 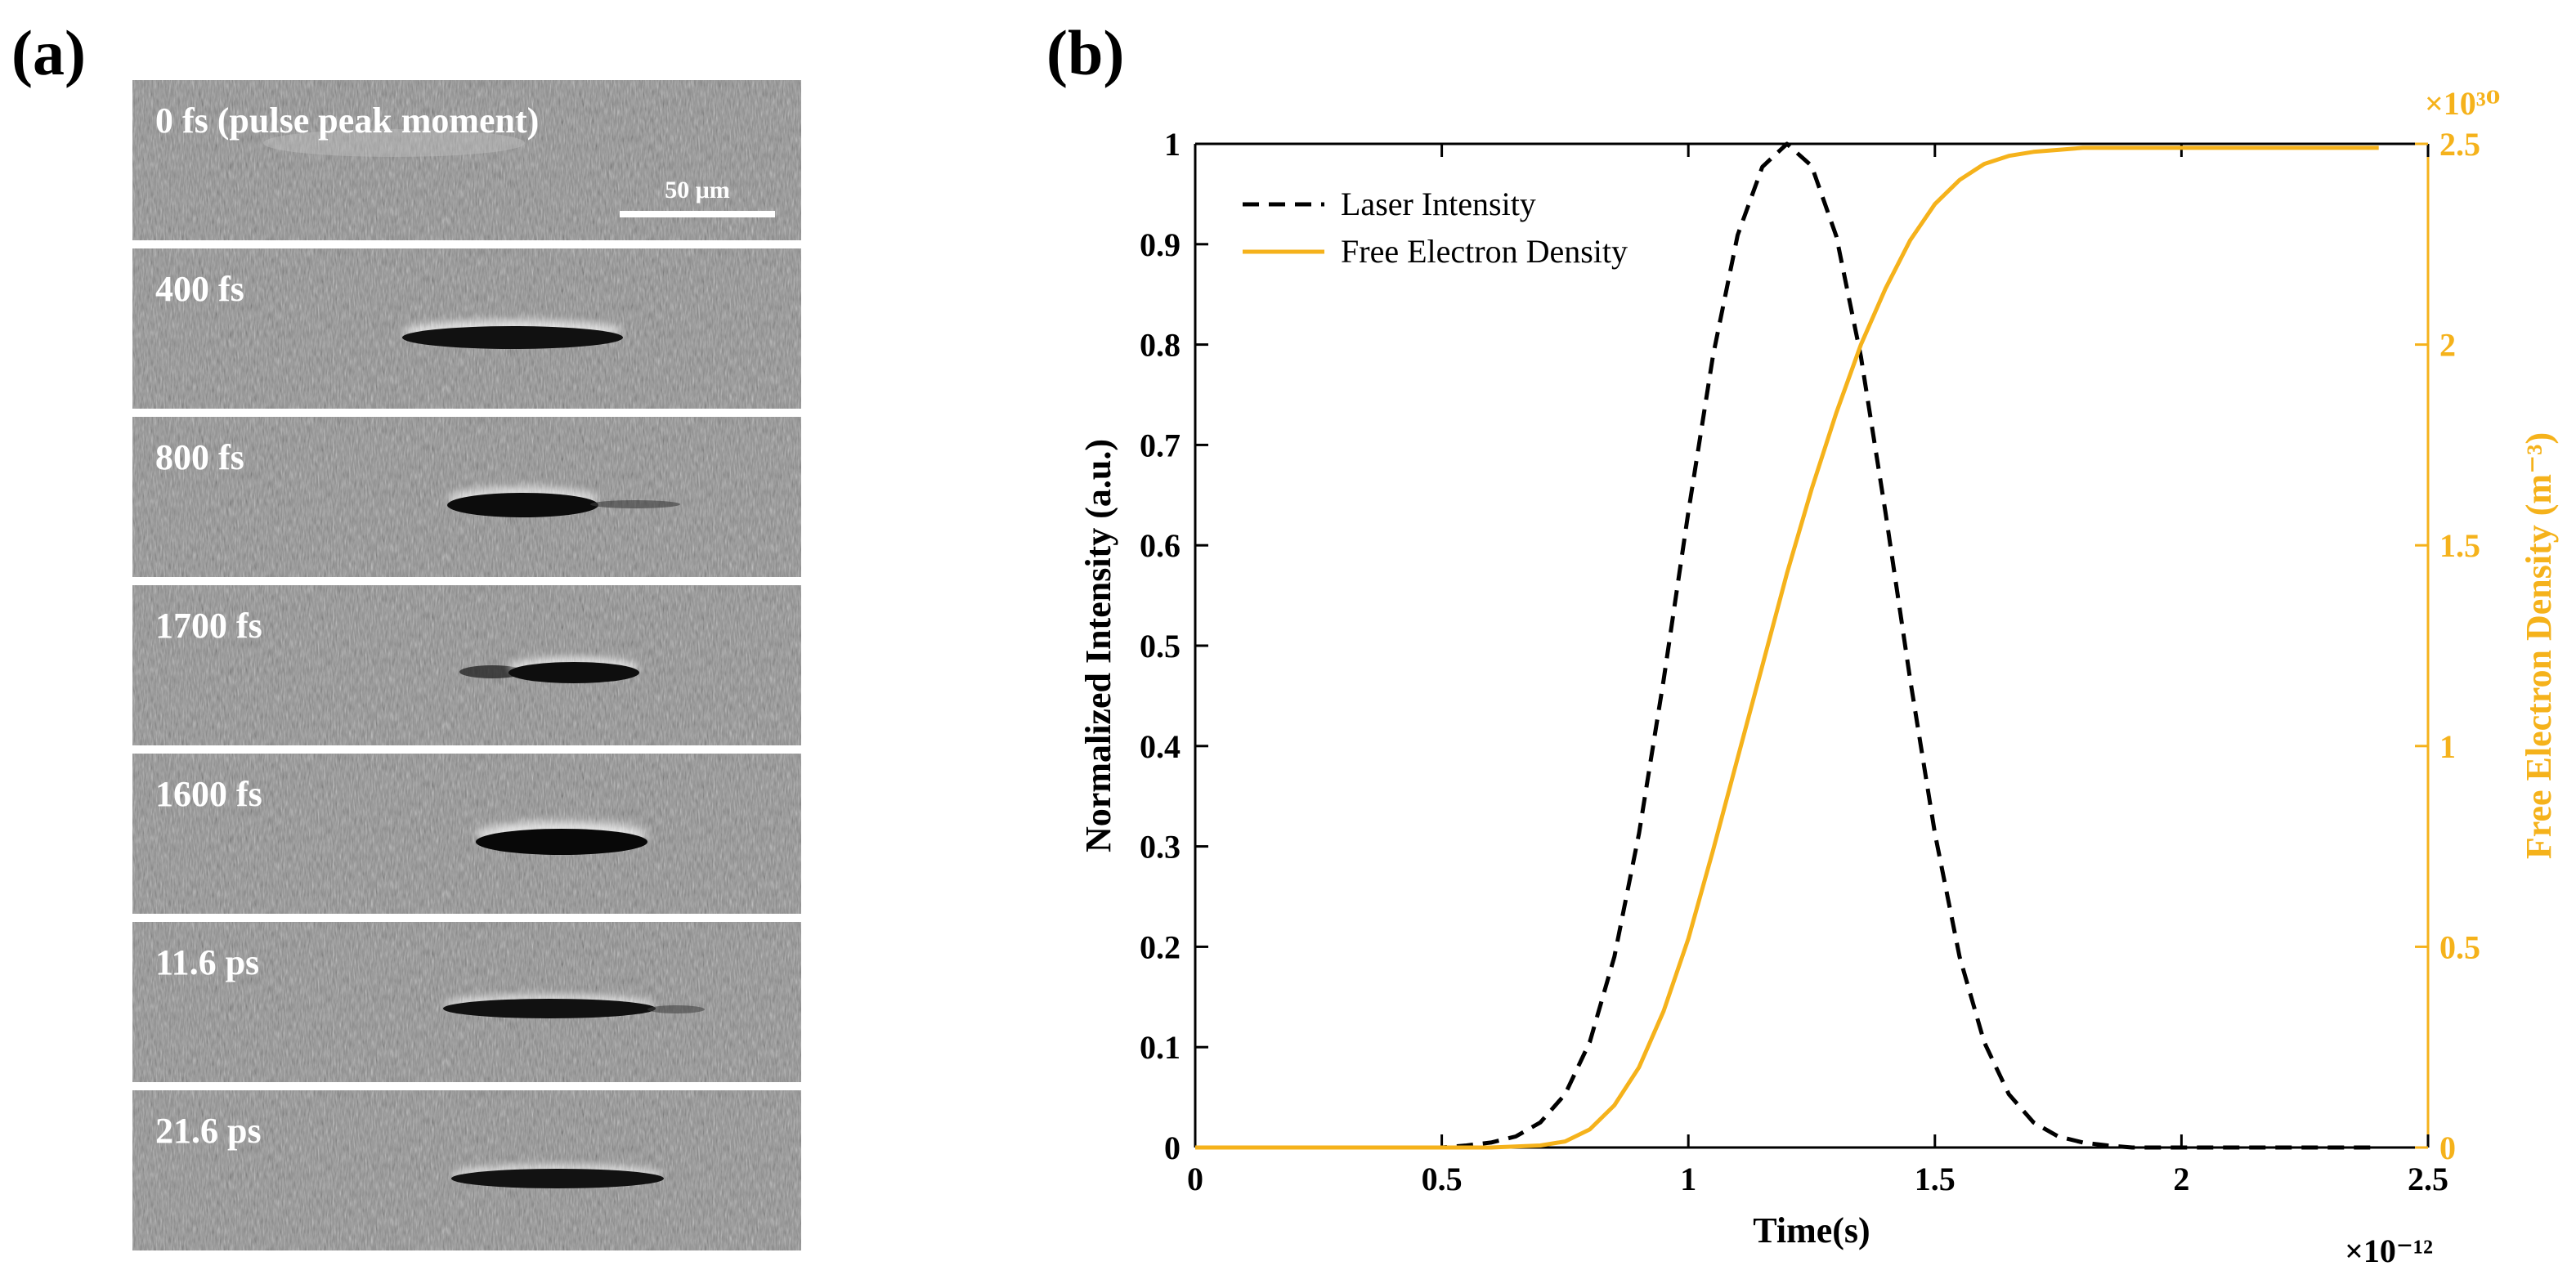 What do you see at coordinates (1160, 545) in the screenshot?
I see `y-tick-label: 0.6` at bounding box center [1160, 545].